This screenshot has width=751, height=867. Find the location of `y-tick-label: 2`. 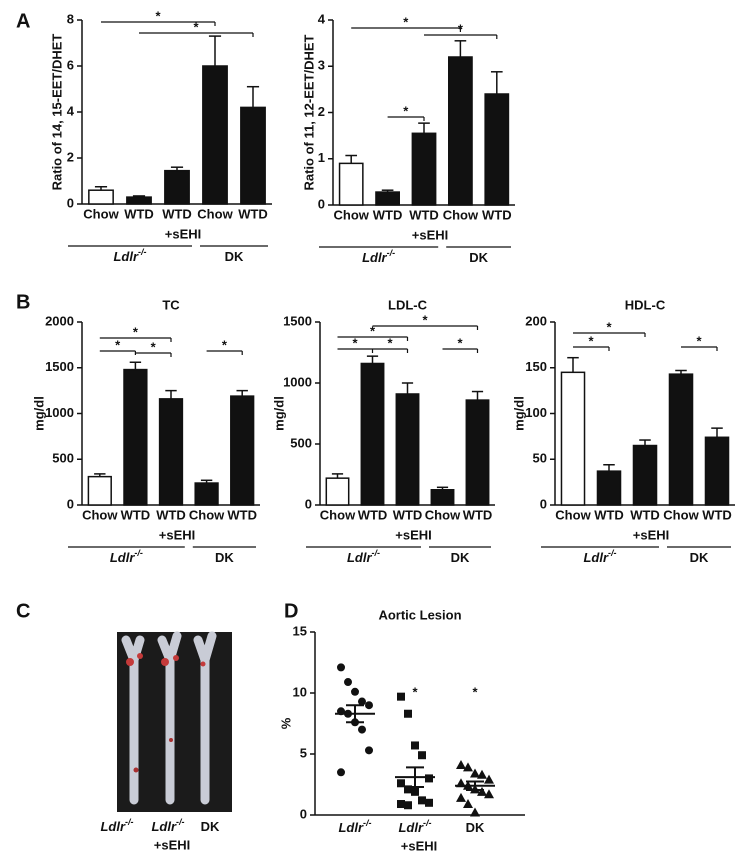

y-tick-label: 2 is located at coordinates (321, 111).